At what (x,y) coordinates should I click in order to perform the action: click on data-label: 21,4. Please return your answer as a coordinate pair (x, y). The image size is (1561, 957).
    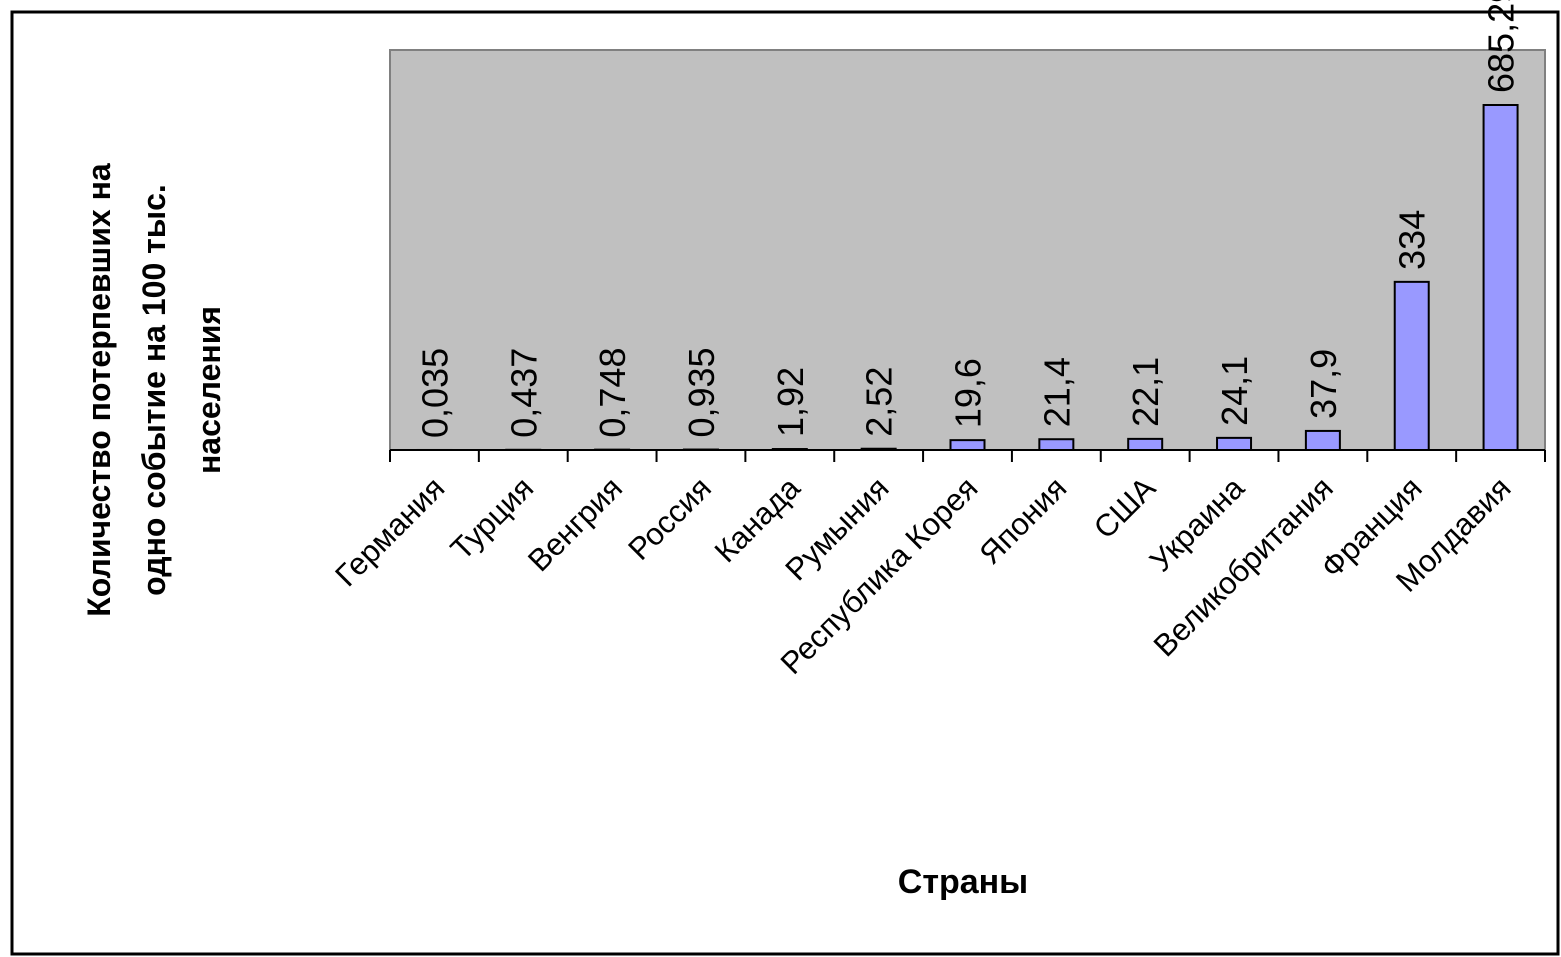
    Looking at the image, I should click on (1056, 392).